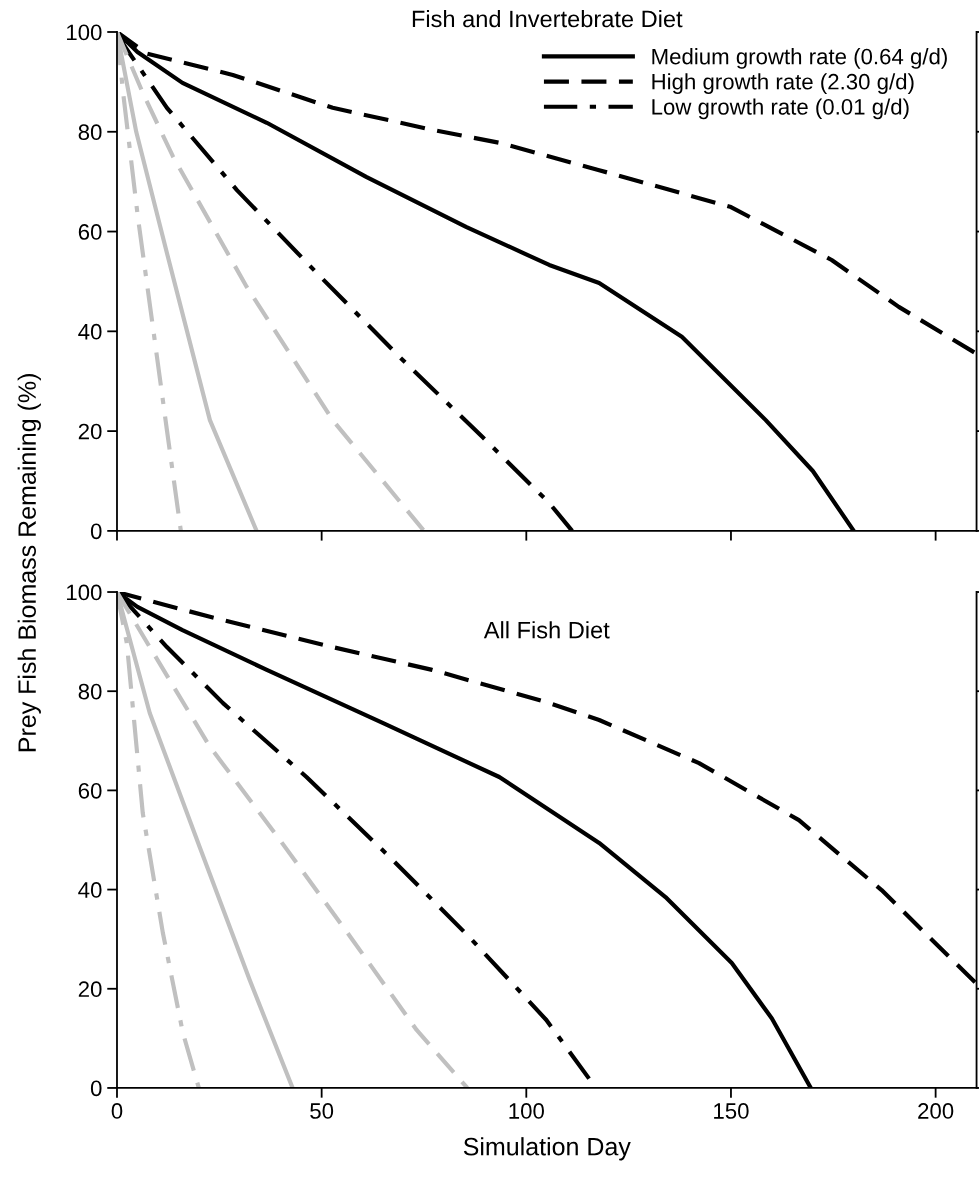 The width and height of the screenshot is (979, 1185). I want to click on x-tick-label: 0, so click(117, 1111).